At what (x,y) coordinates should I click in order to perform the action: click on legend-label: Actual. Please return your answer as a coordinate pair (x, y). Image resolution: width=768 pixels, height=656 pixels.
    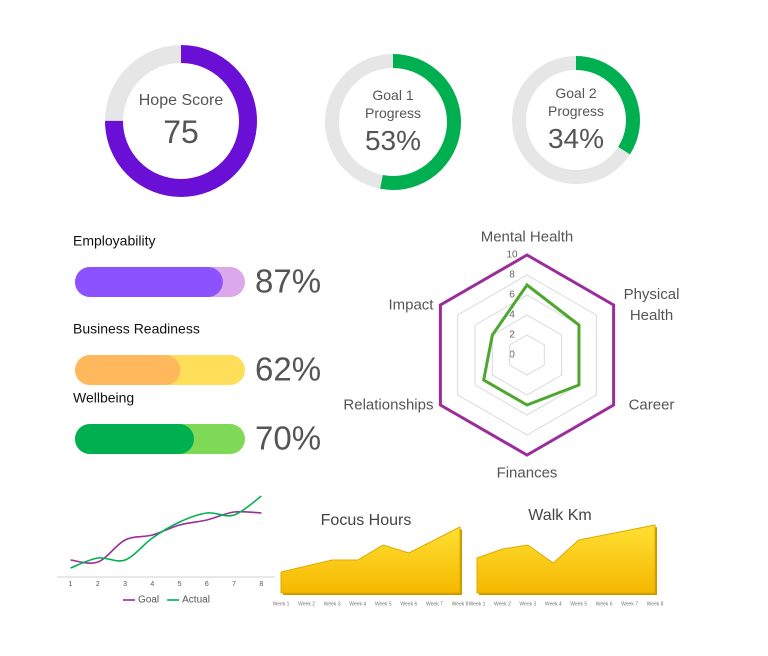
    Looking at the image, I should click on (196, 600).